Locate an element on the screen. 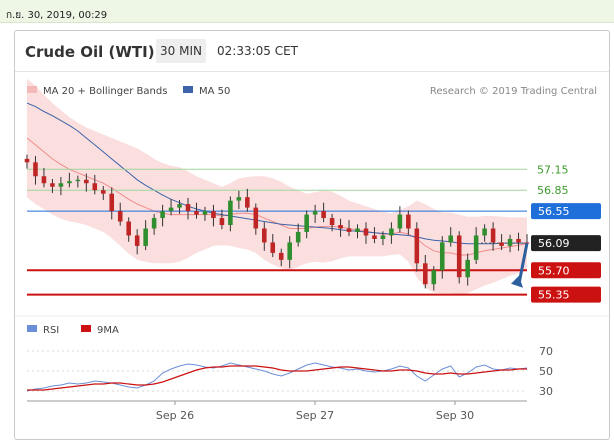 The width and height of the screenshot is (614, 448). rsi-line is located at coordinates (277, 377).